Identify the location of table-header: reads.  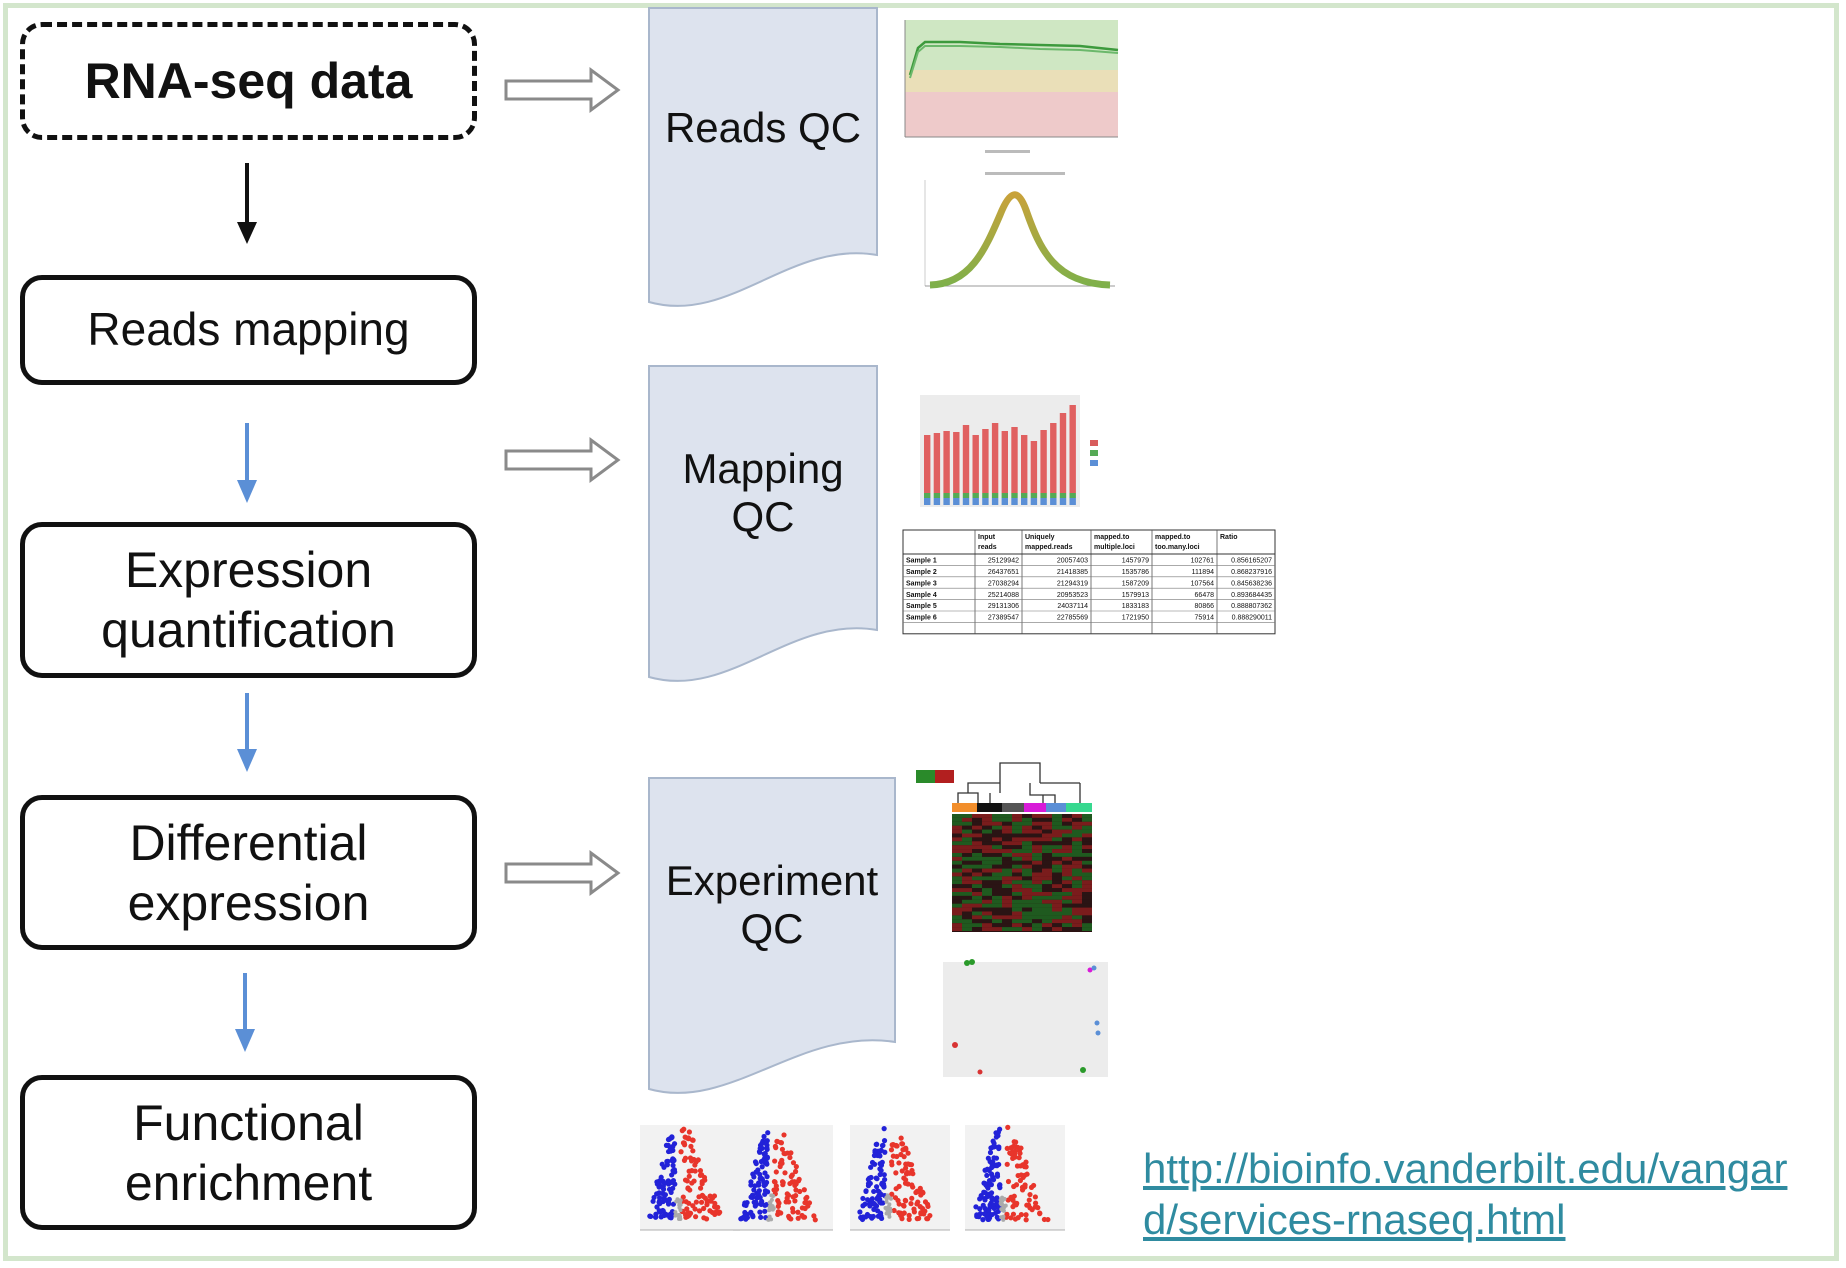
(987, 547).